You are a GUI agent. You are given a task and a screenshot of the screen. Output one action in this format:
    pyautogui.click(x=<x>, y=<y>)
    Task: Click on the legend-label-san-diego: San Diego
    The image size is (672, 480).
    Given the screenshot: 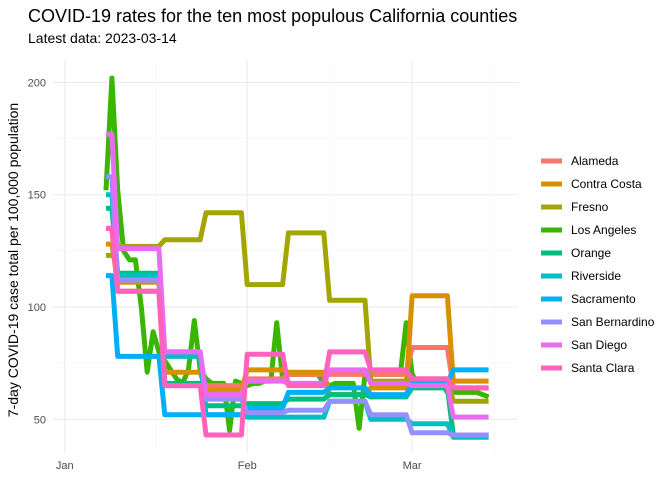 What is the action you would take?
    pyautogui.click(x=599, y=345)
    